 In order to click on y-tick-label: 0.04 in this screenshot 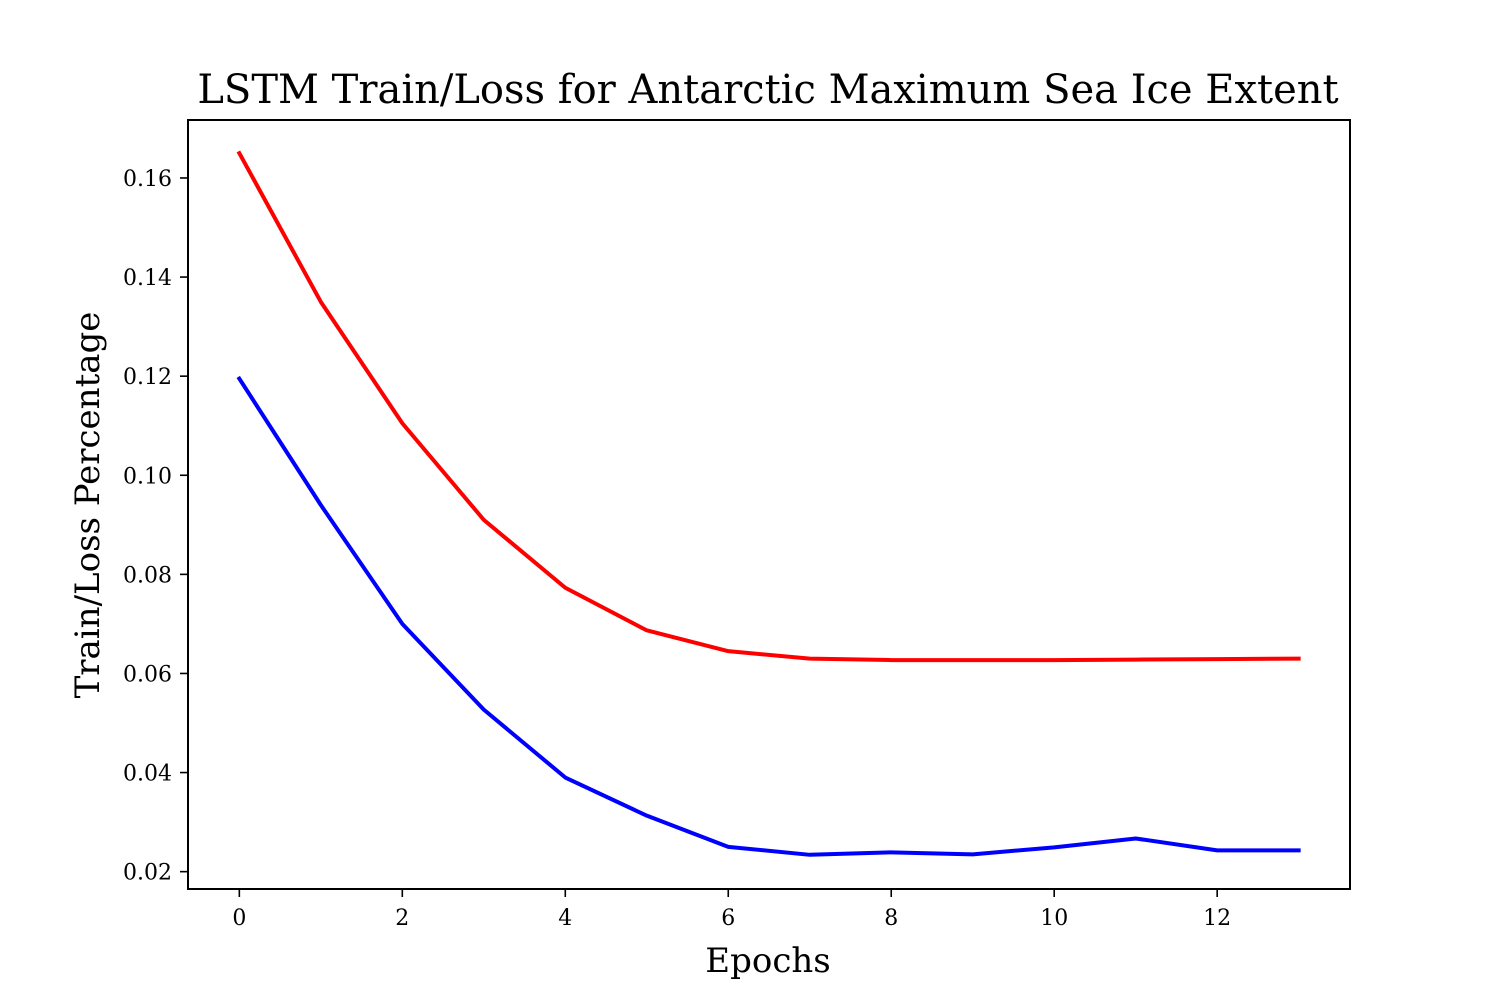, I will do `click(147, 774)`.